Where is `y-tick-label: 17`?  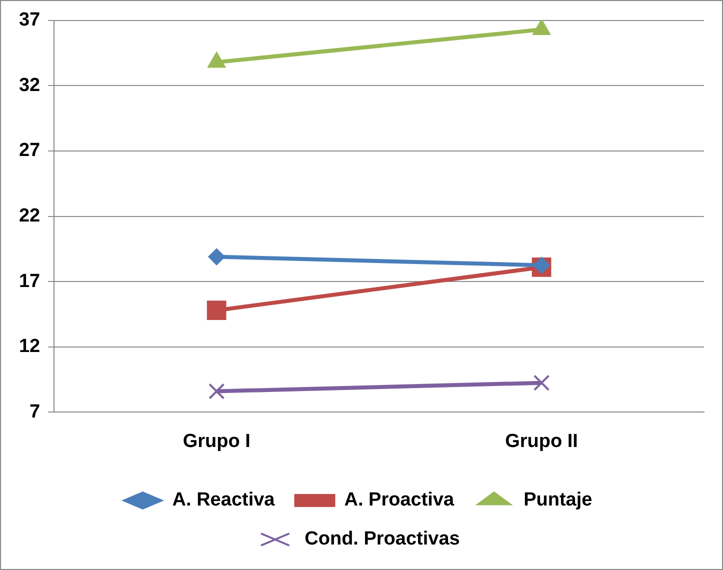 y-tick-label: 17 is located at coordinates (29, 281).